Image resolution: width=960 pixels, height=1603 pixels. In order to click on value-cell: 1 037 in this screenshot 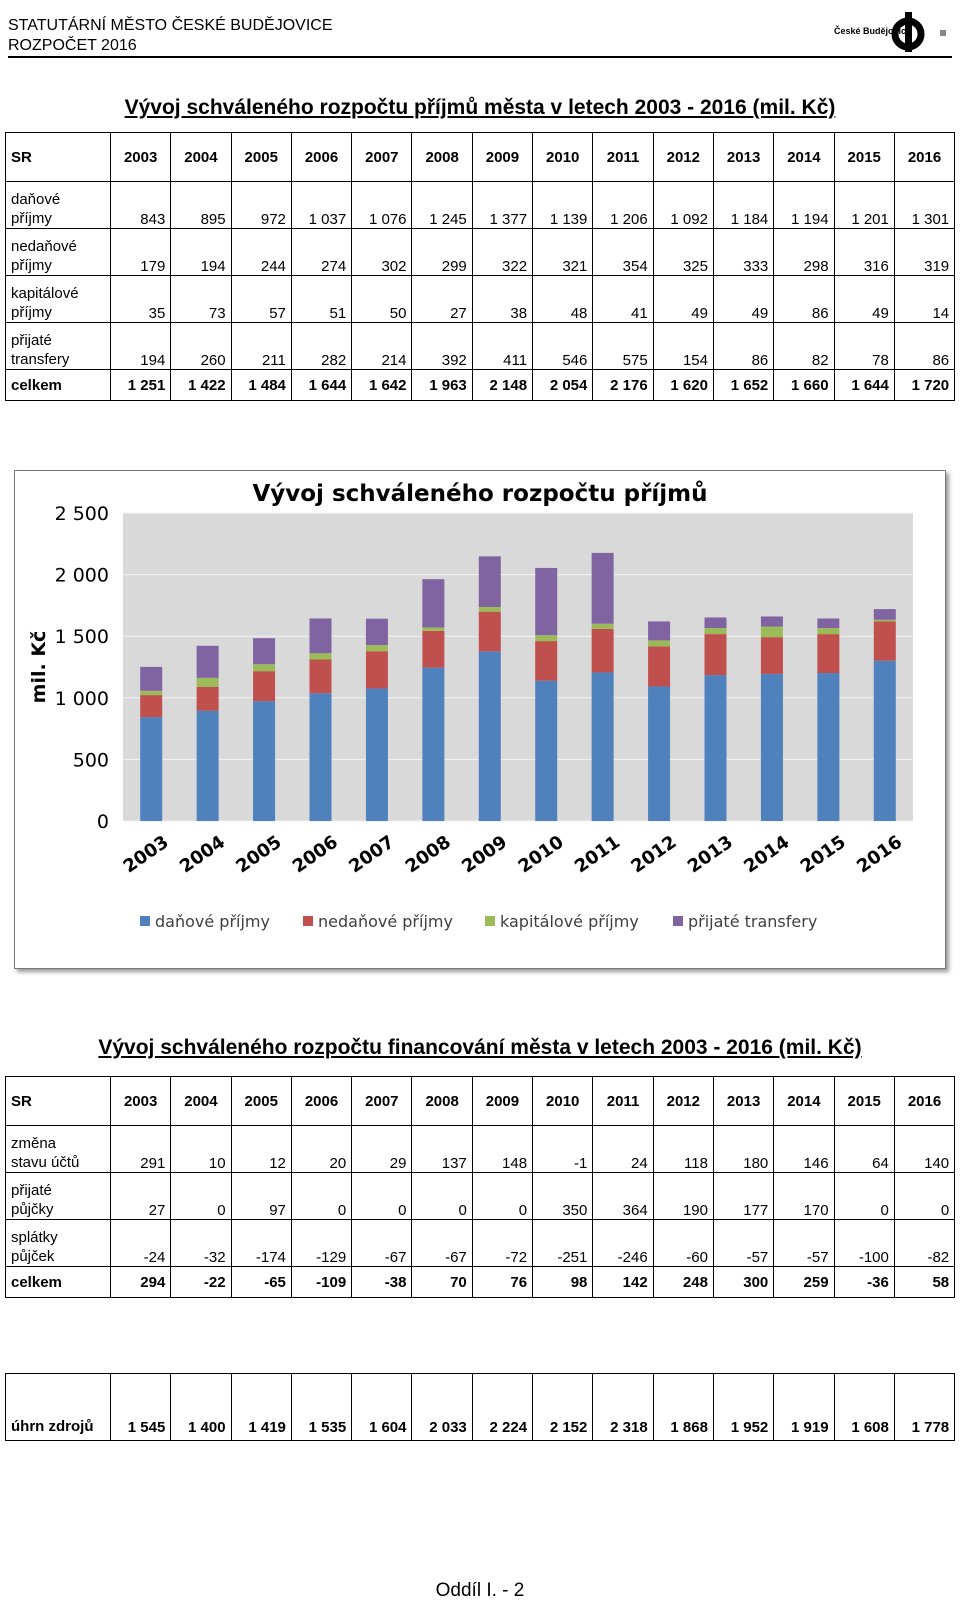, I will do `click(321, 205)`.